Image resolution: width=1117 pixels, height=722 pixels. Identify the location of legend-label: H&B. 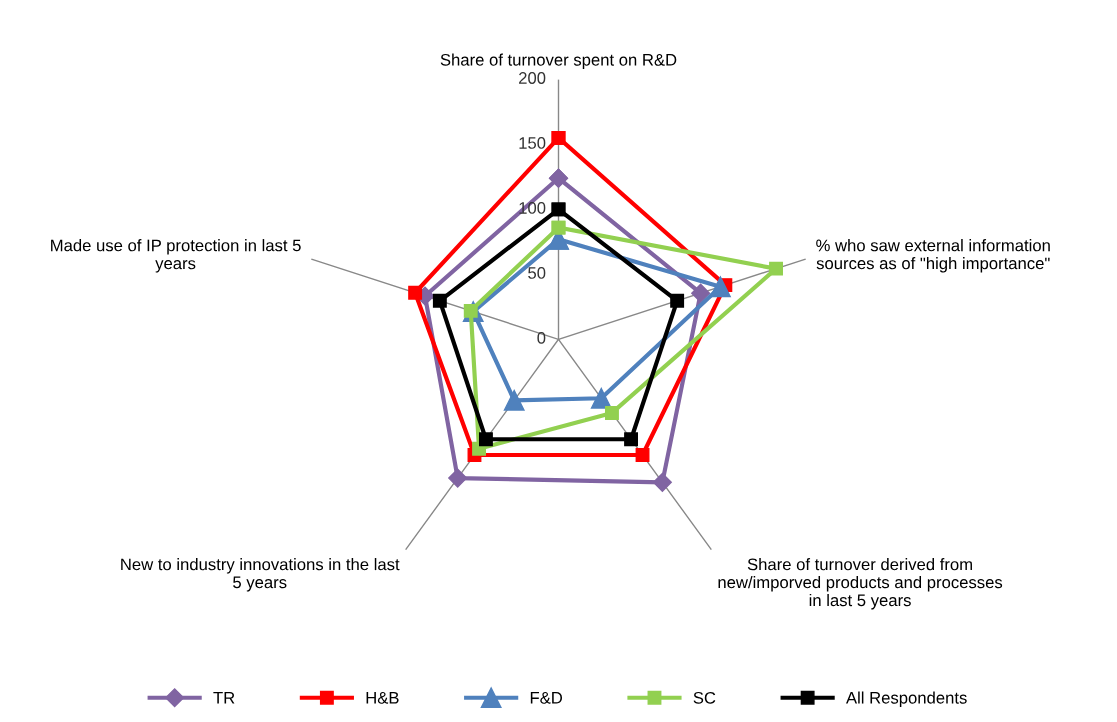
(382, 698).